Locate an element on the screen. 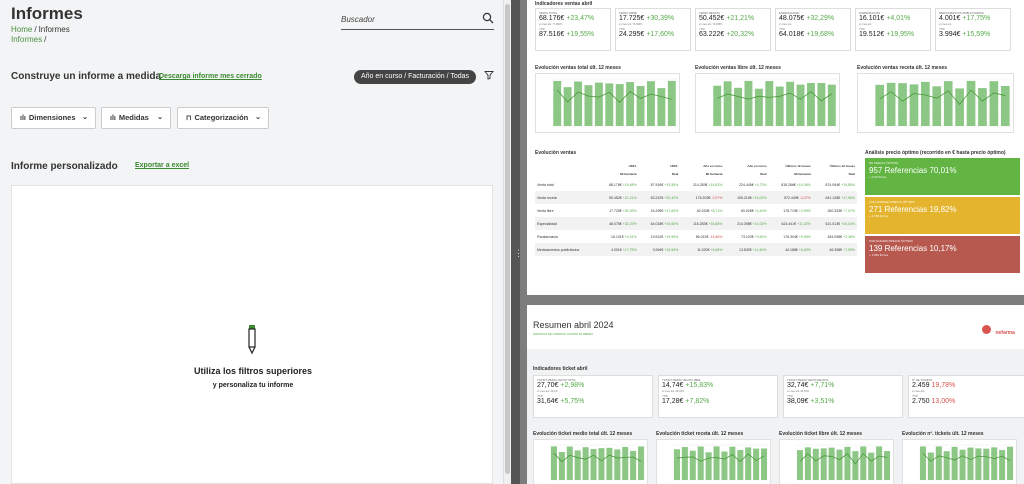 The height and width of the screenshot is (484, 1024). categorization-label: Categorización is located at coordinates (221, 117).